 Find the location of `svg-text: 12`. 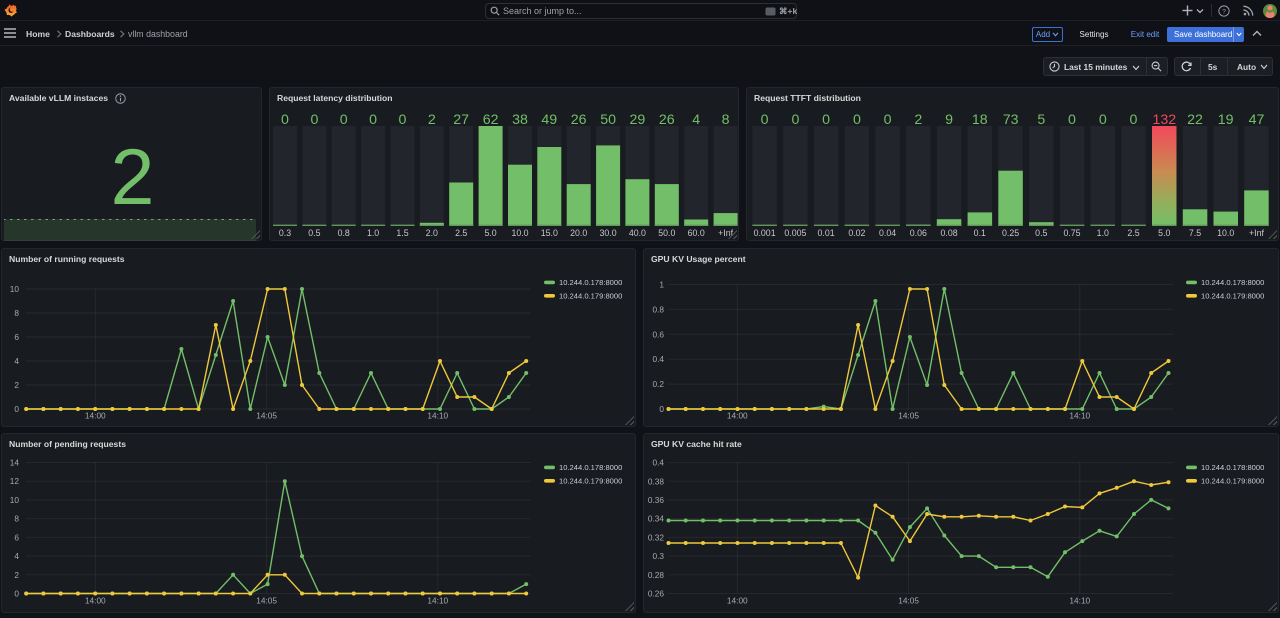

svg-text: 12 is located at coordinates (15, 481).